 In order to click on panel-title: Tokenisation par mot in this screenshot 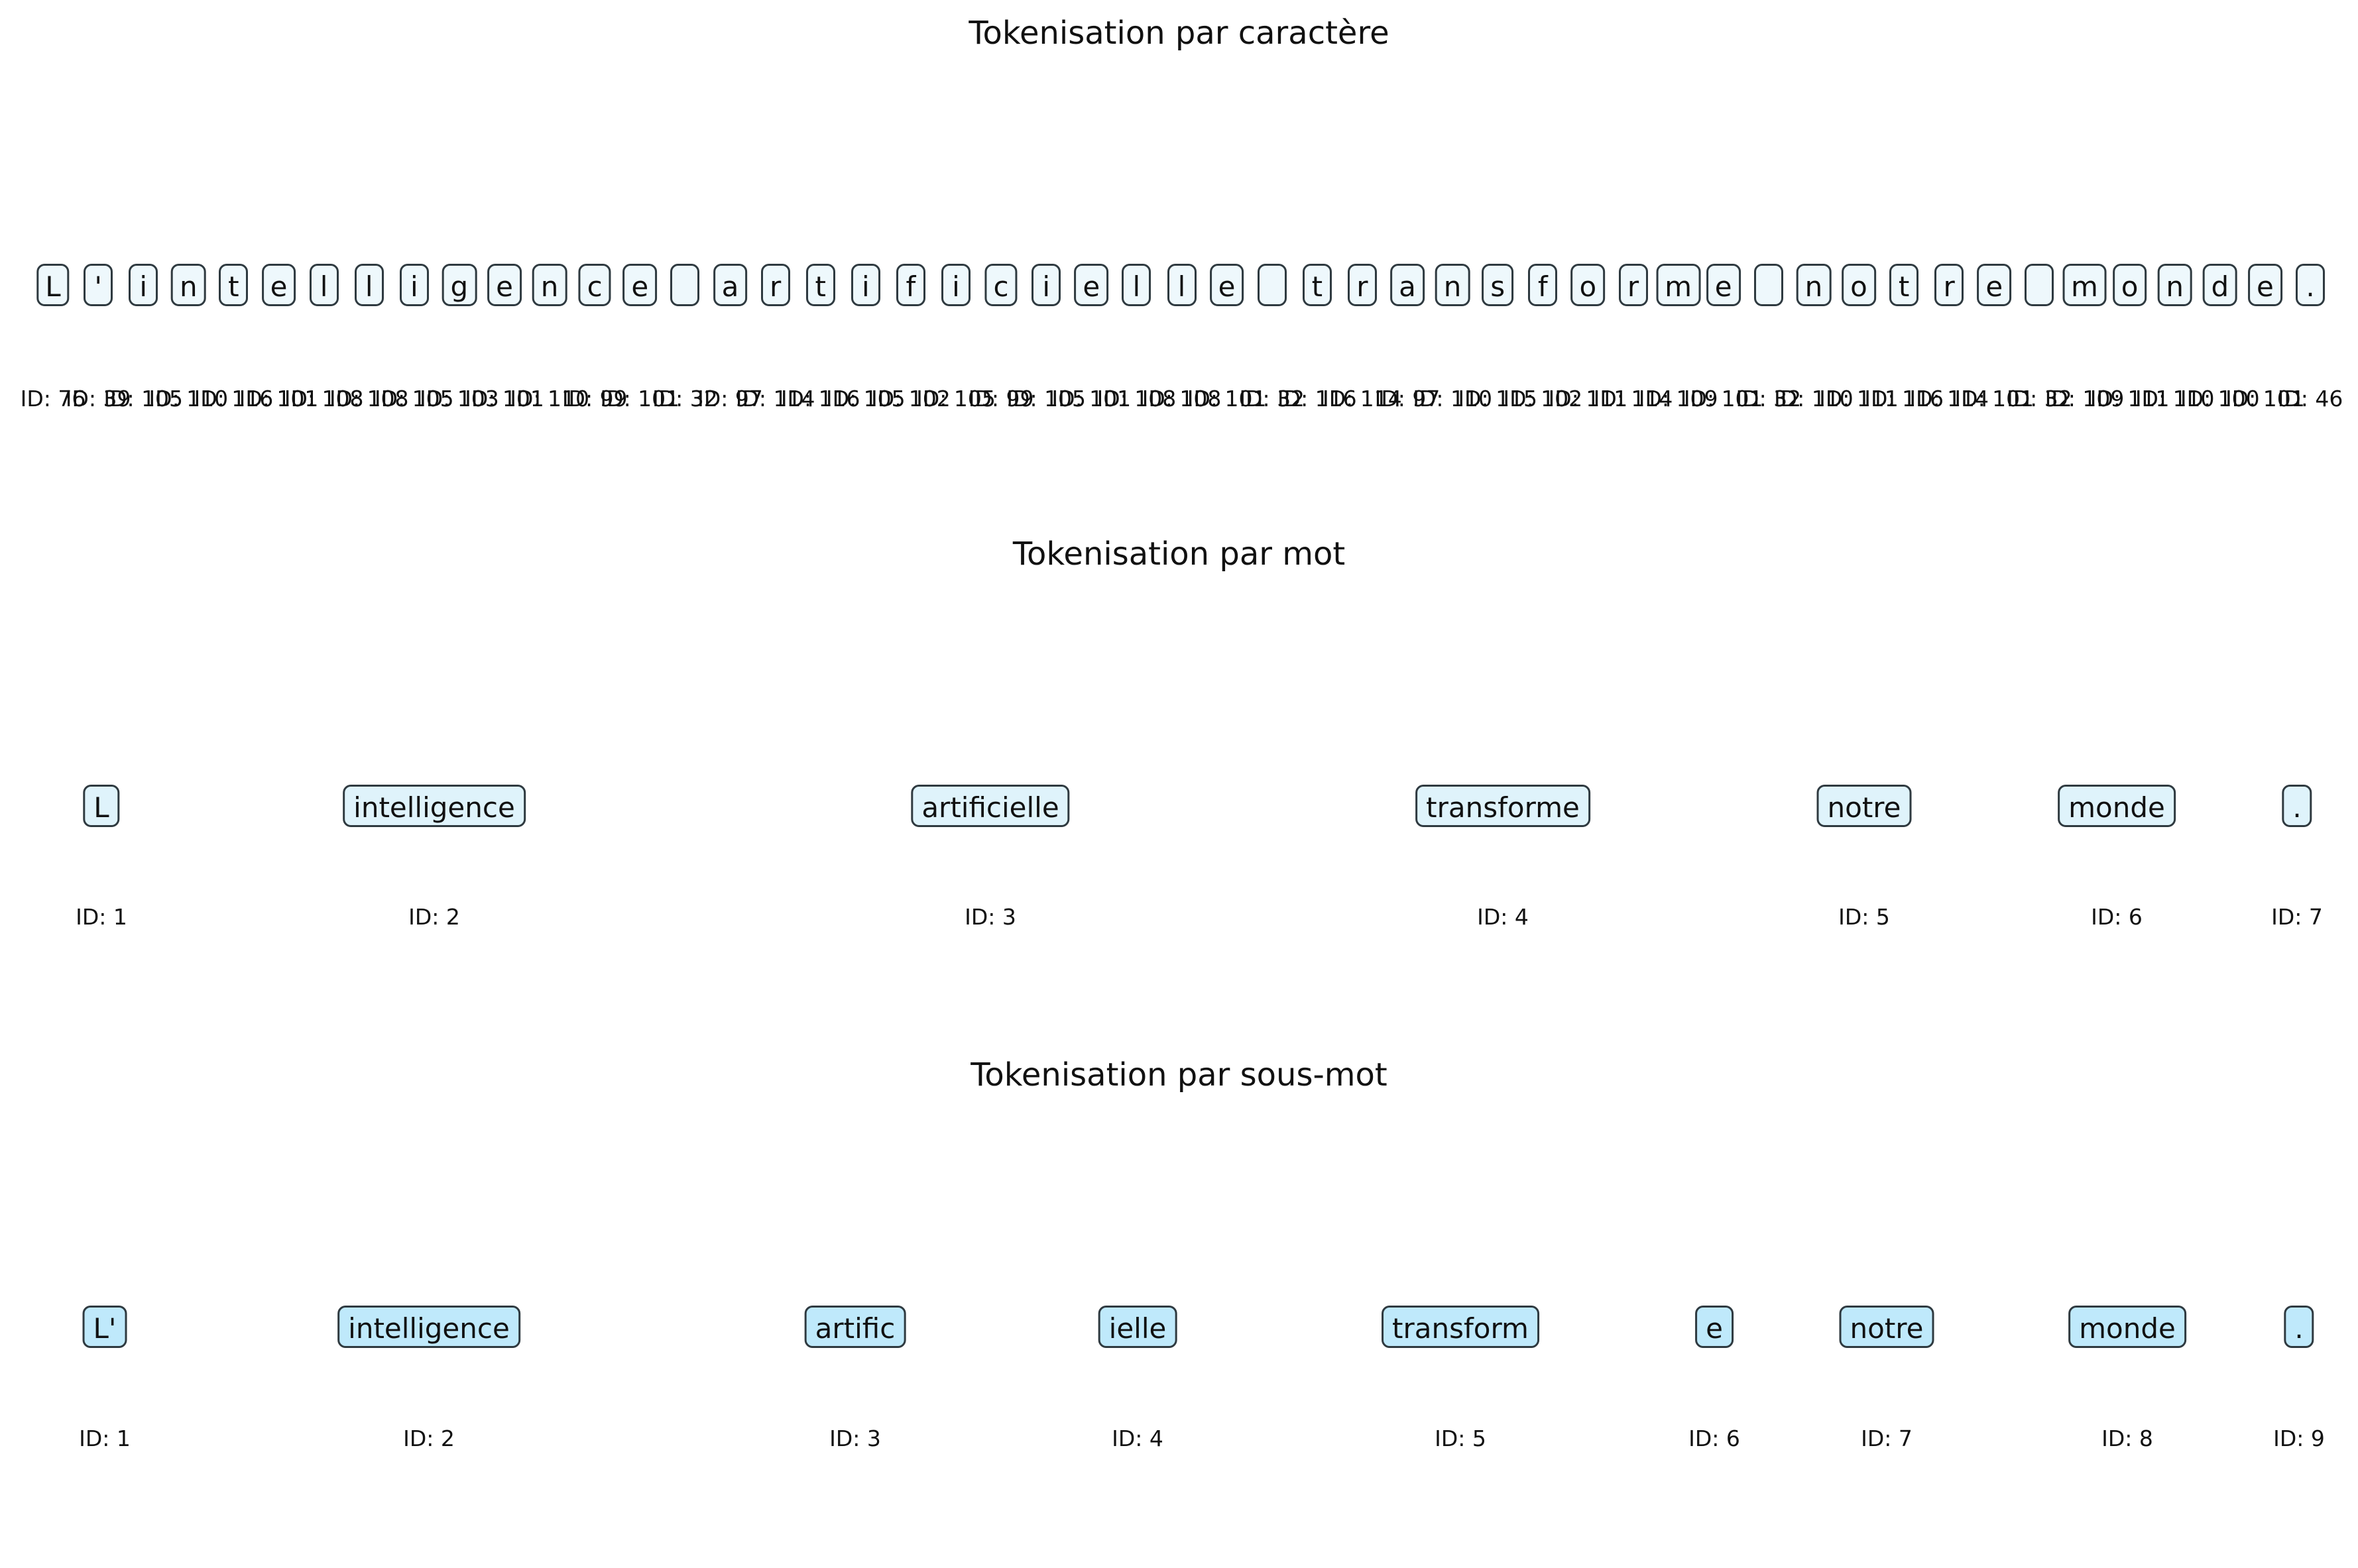, I will do `click(1179, 554)`.